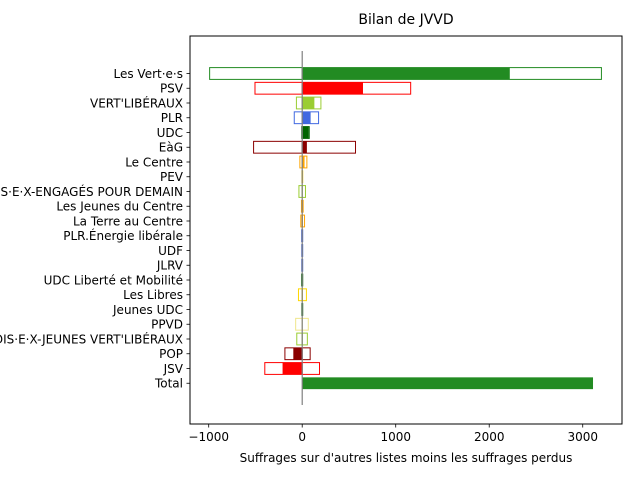 This screenshot has height=480, width=640. What do you see at coordinates (208, 437) in the screenshot?
I see `x-tick-label: −1000` at bounding box center [208, 437].